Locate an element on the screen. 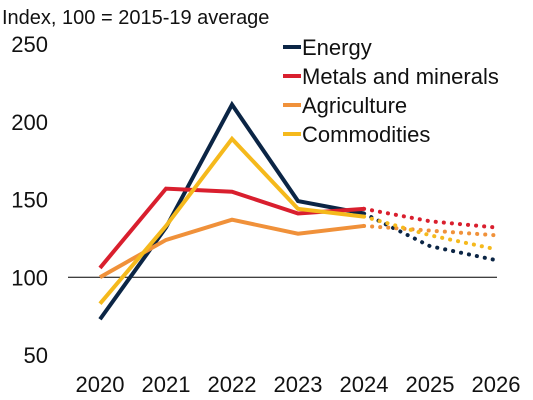 The width and height of the screenshot is (533, 400). series-line-agriculture is located at coordinates (232, 248).